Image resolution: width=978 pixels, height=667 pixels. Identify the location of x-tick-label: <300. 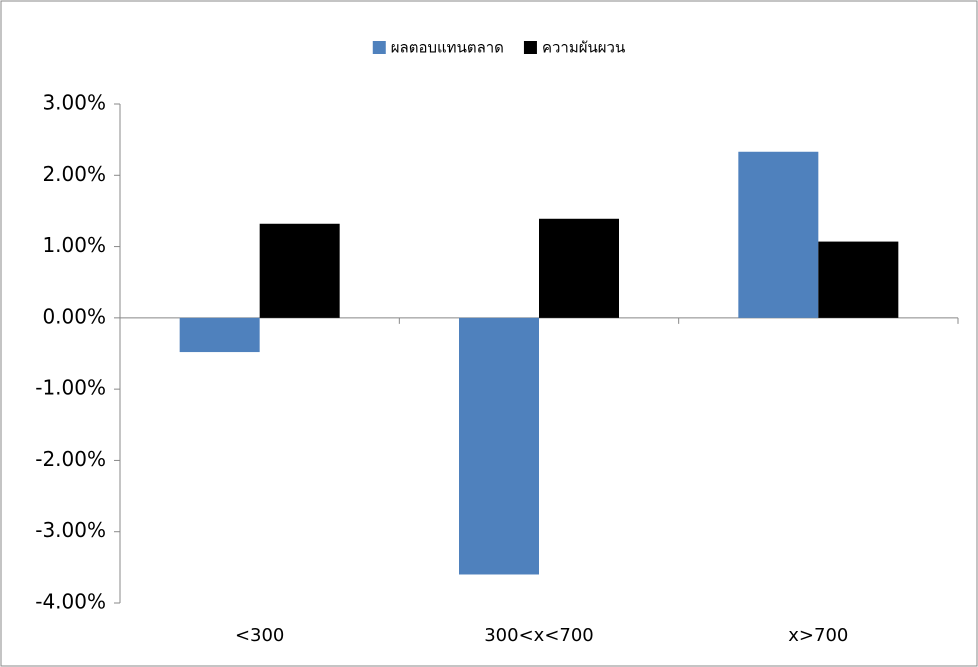
(259, 635).